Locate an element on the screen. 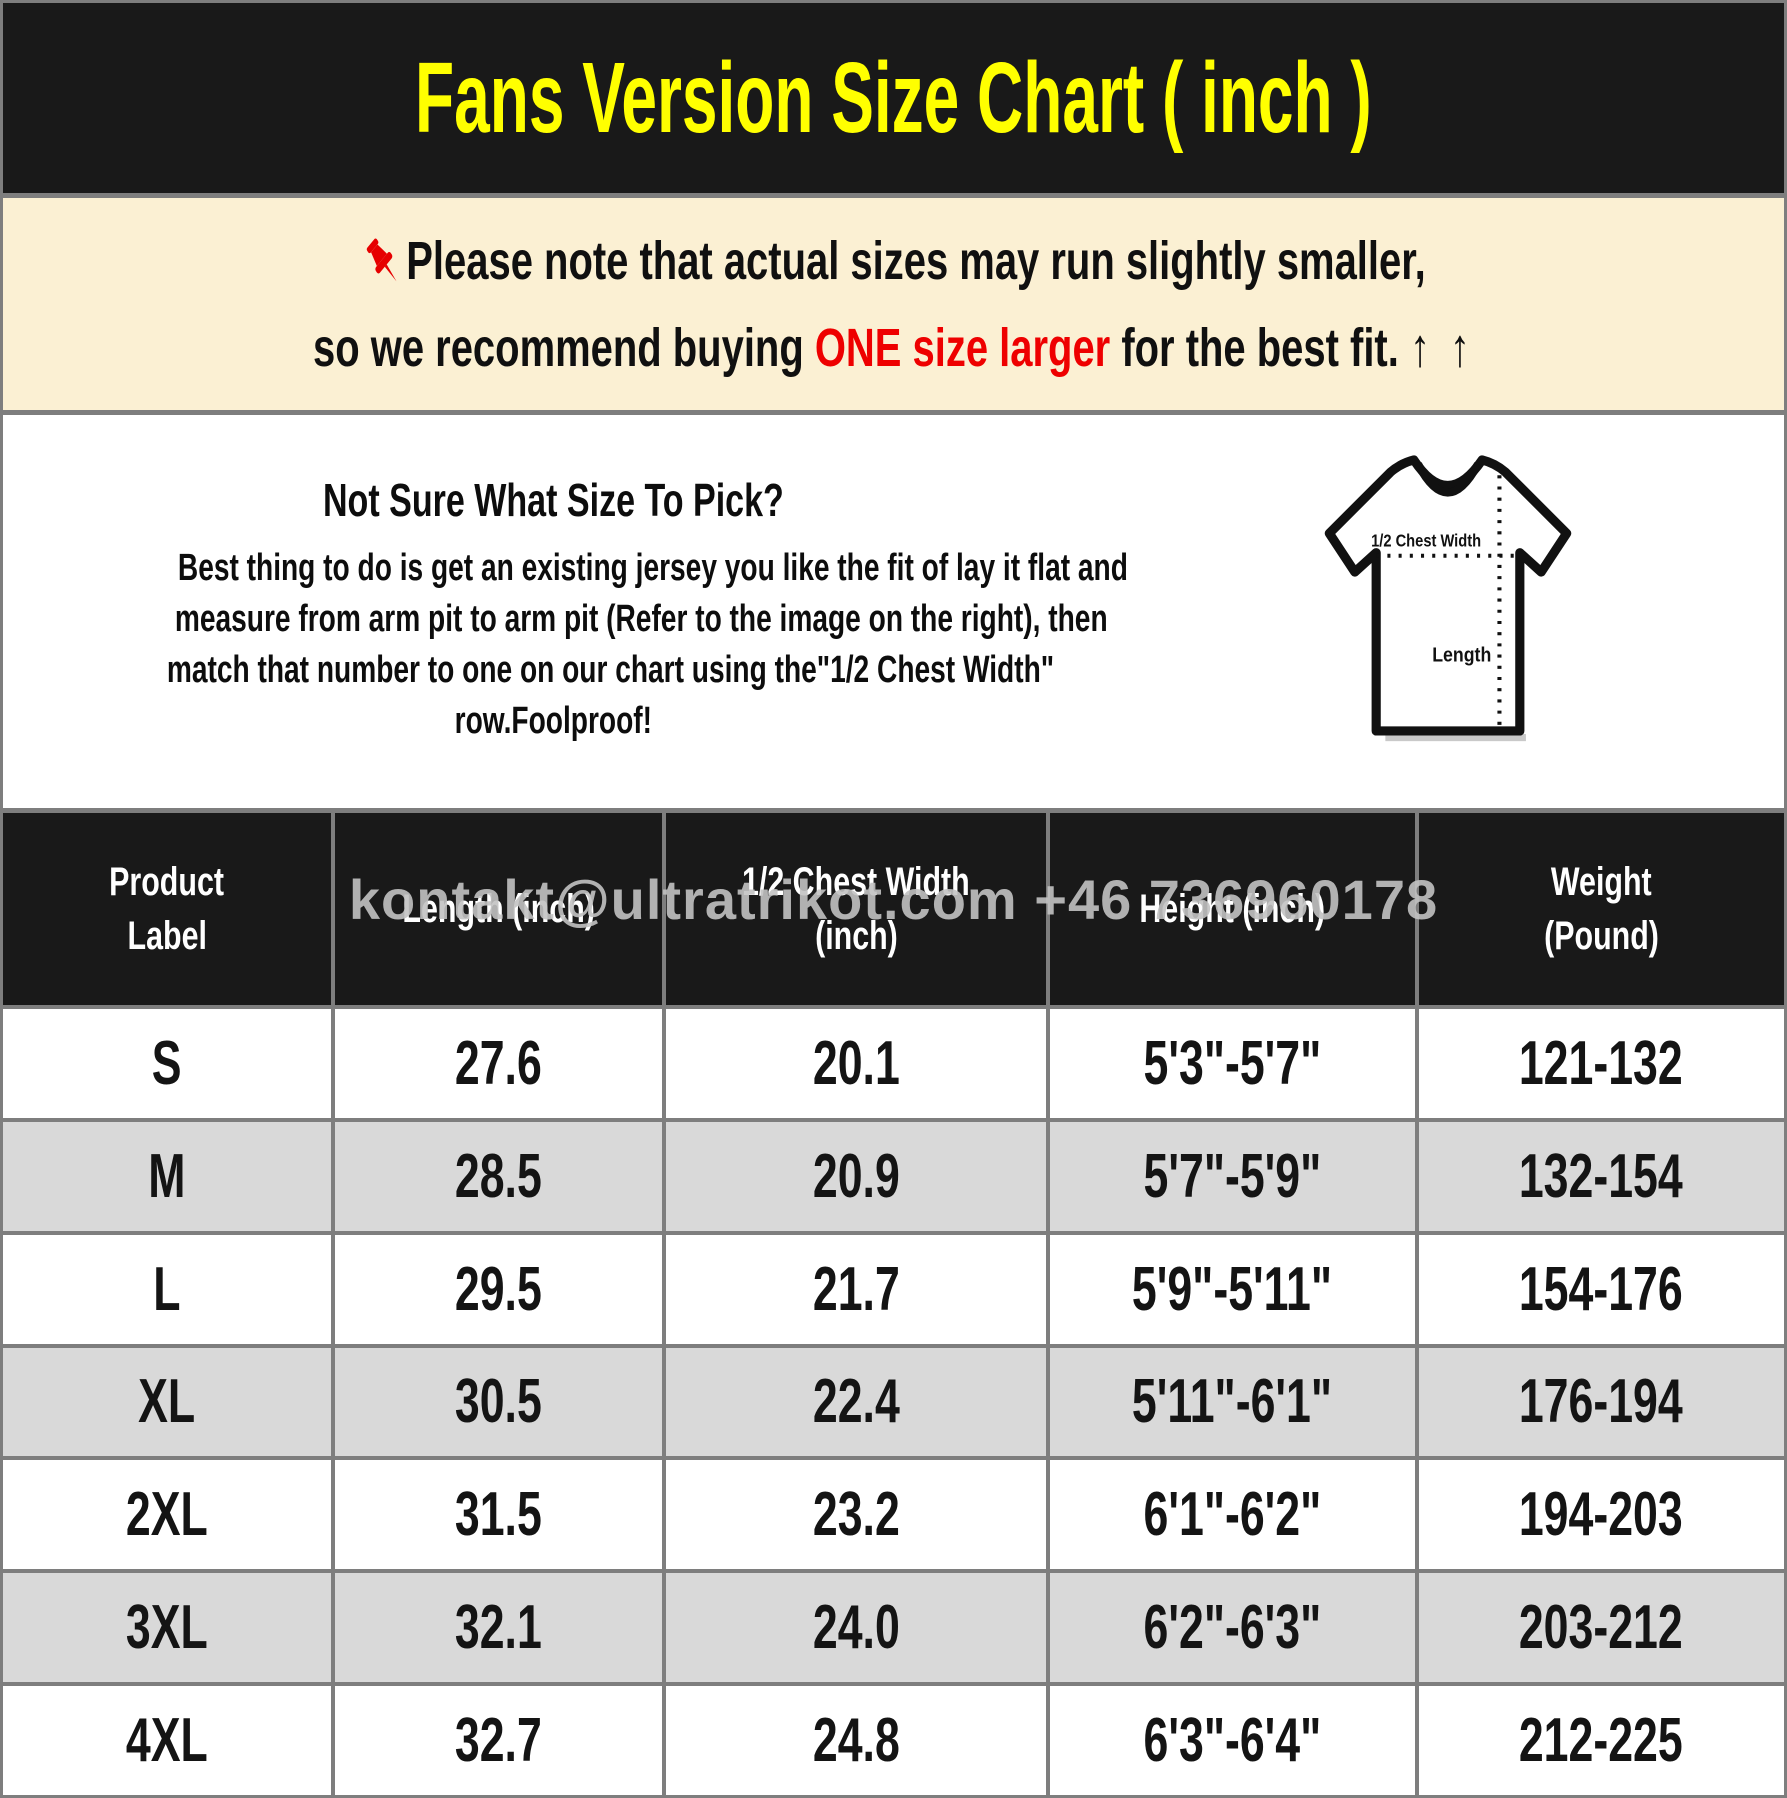 The width and height of the screenshot is (1787, 1798). column-header-weight: Weight (Pound) is located at coordinates (1601, 909).